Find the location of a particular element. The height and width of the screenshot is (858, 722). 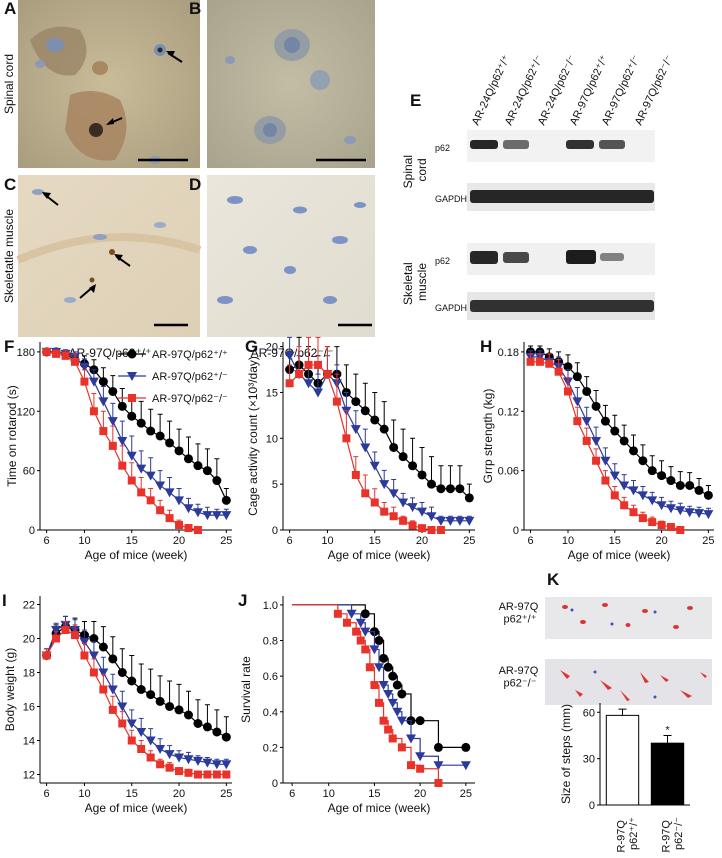

legend-marker is located at coordinates (132, 398).